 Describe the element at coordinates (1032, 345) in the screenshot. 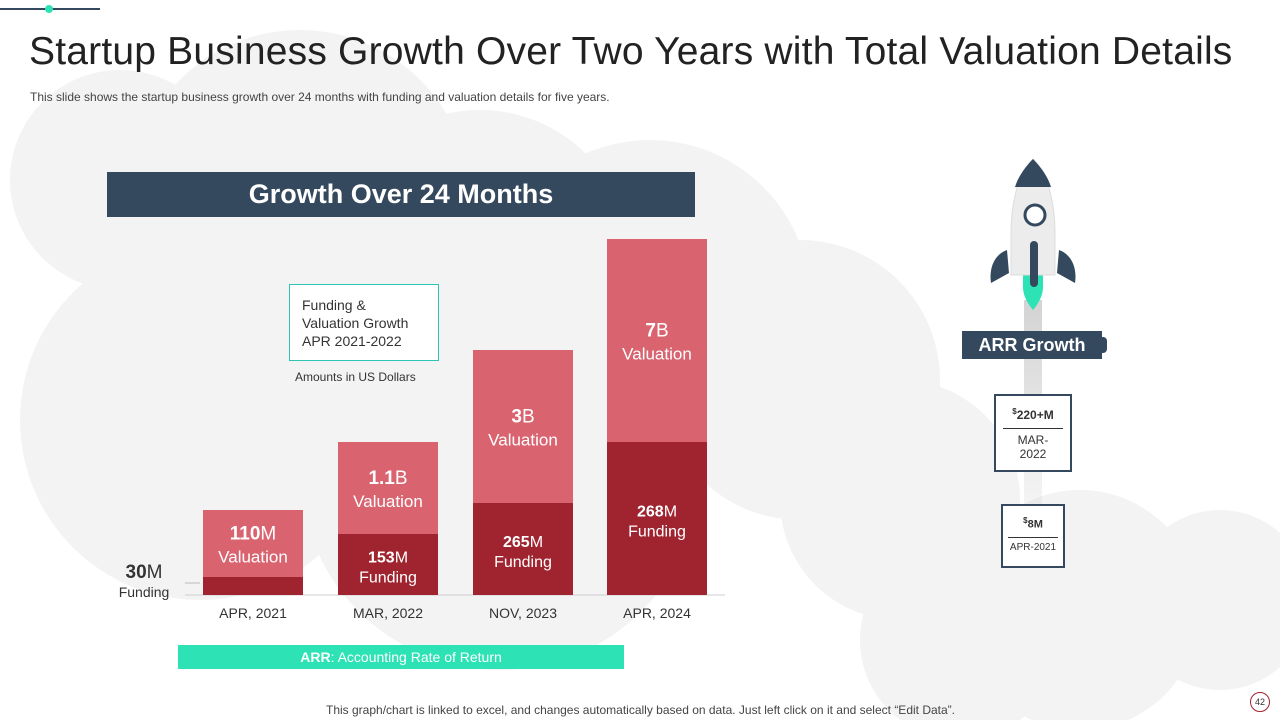

I see `arr-growth-title: ARR Growth` at that location.